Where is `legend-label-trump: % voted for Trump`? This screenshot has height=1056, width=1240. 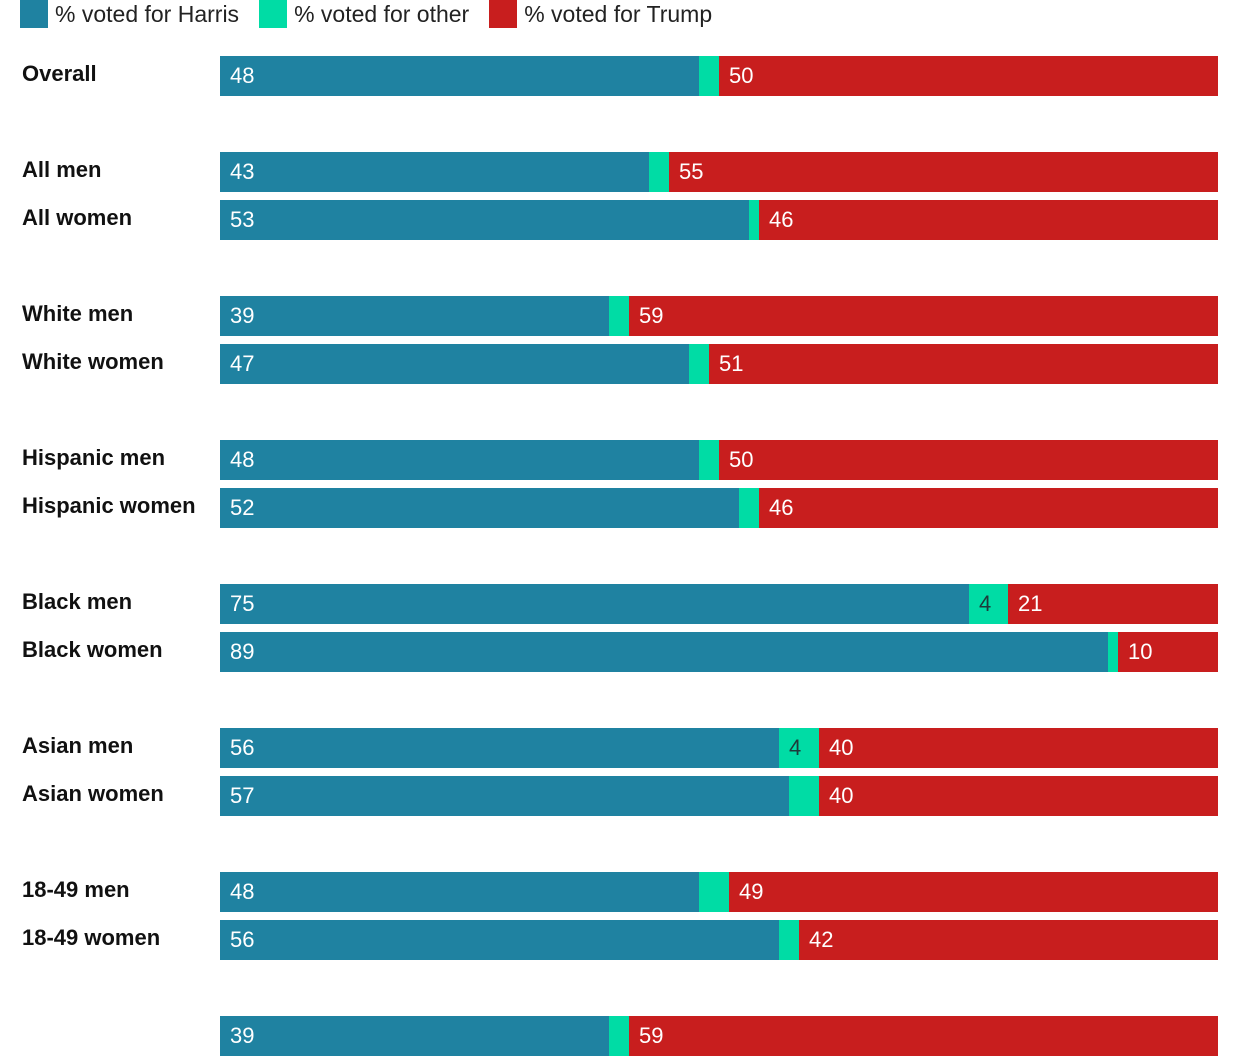
legend-label-trump: % voted for Trump is located at coordinates (618, 13).